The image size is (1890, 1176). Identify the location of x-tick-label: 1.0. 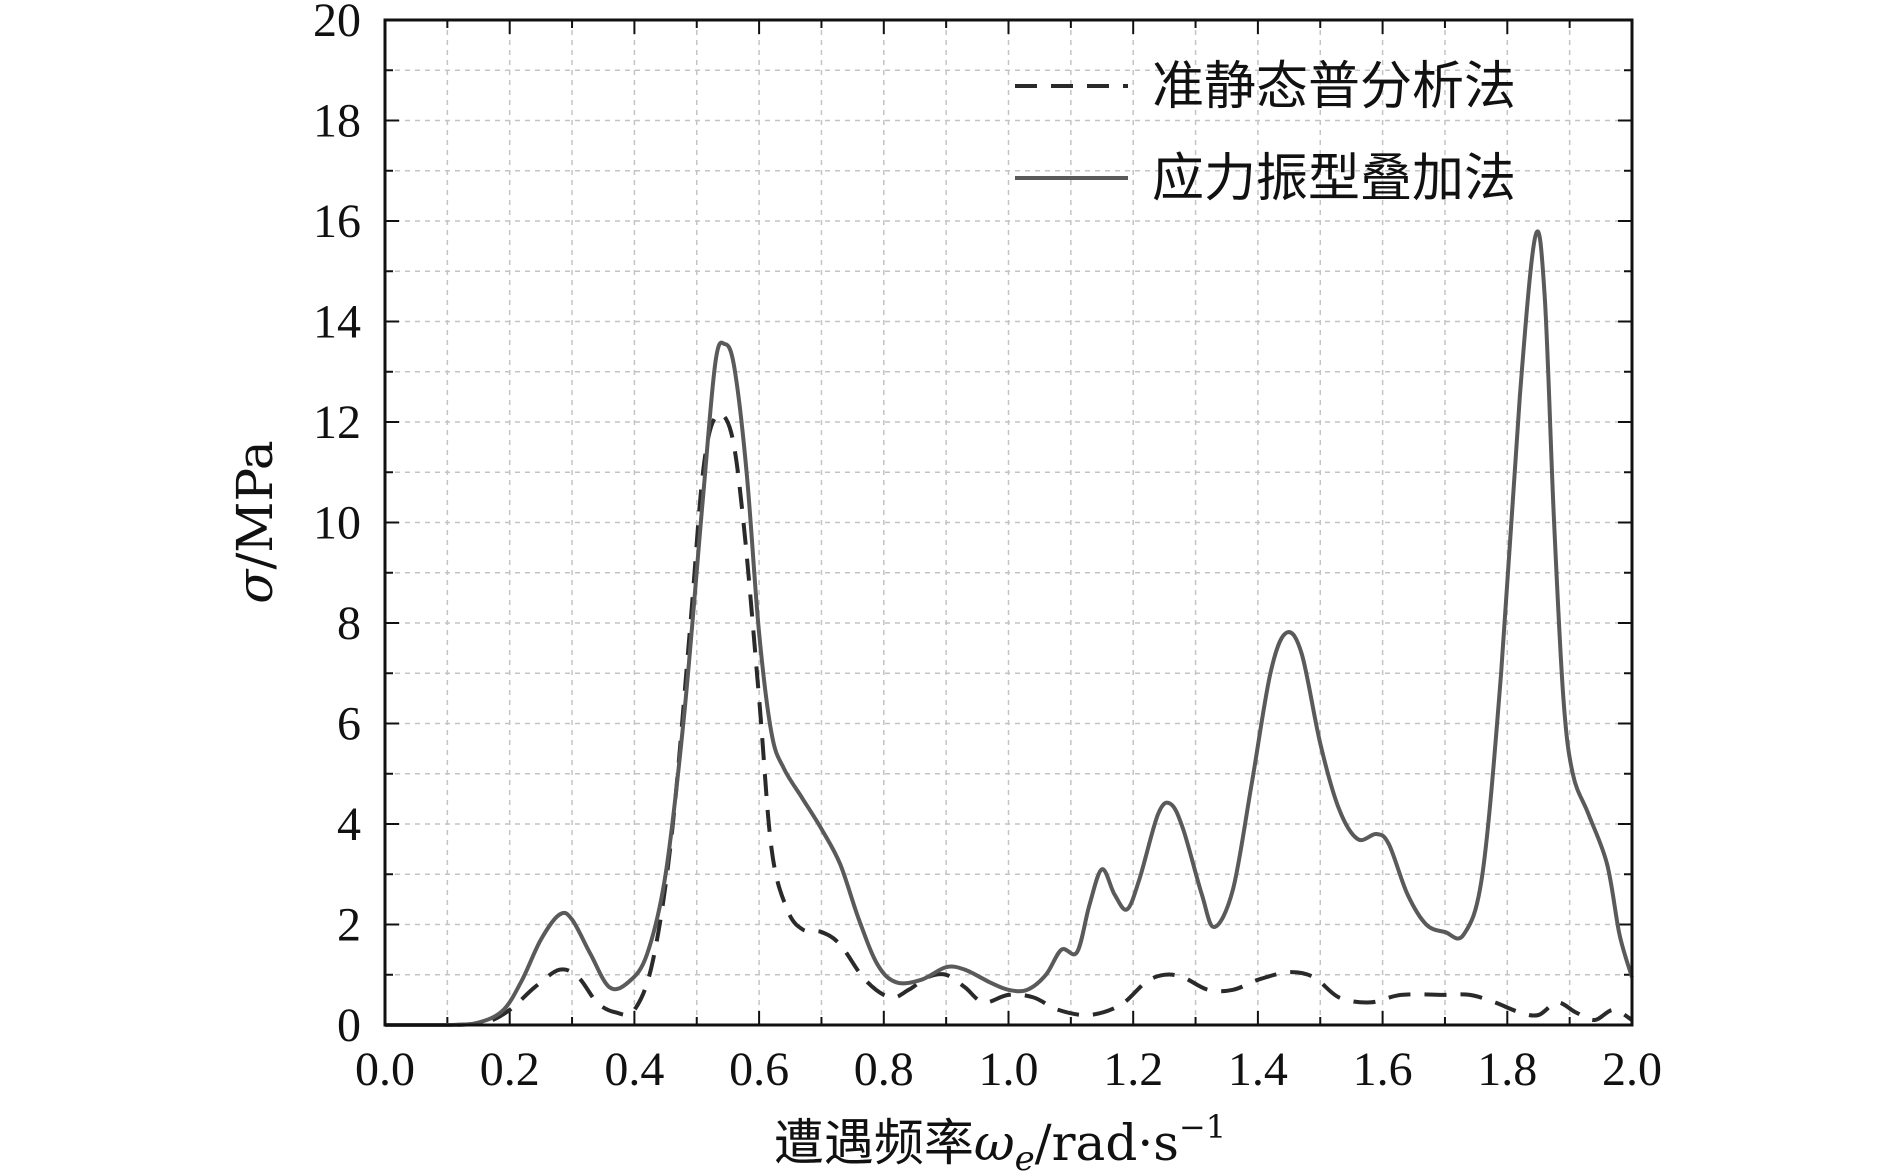
(1009, 1069).